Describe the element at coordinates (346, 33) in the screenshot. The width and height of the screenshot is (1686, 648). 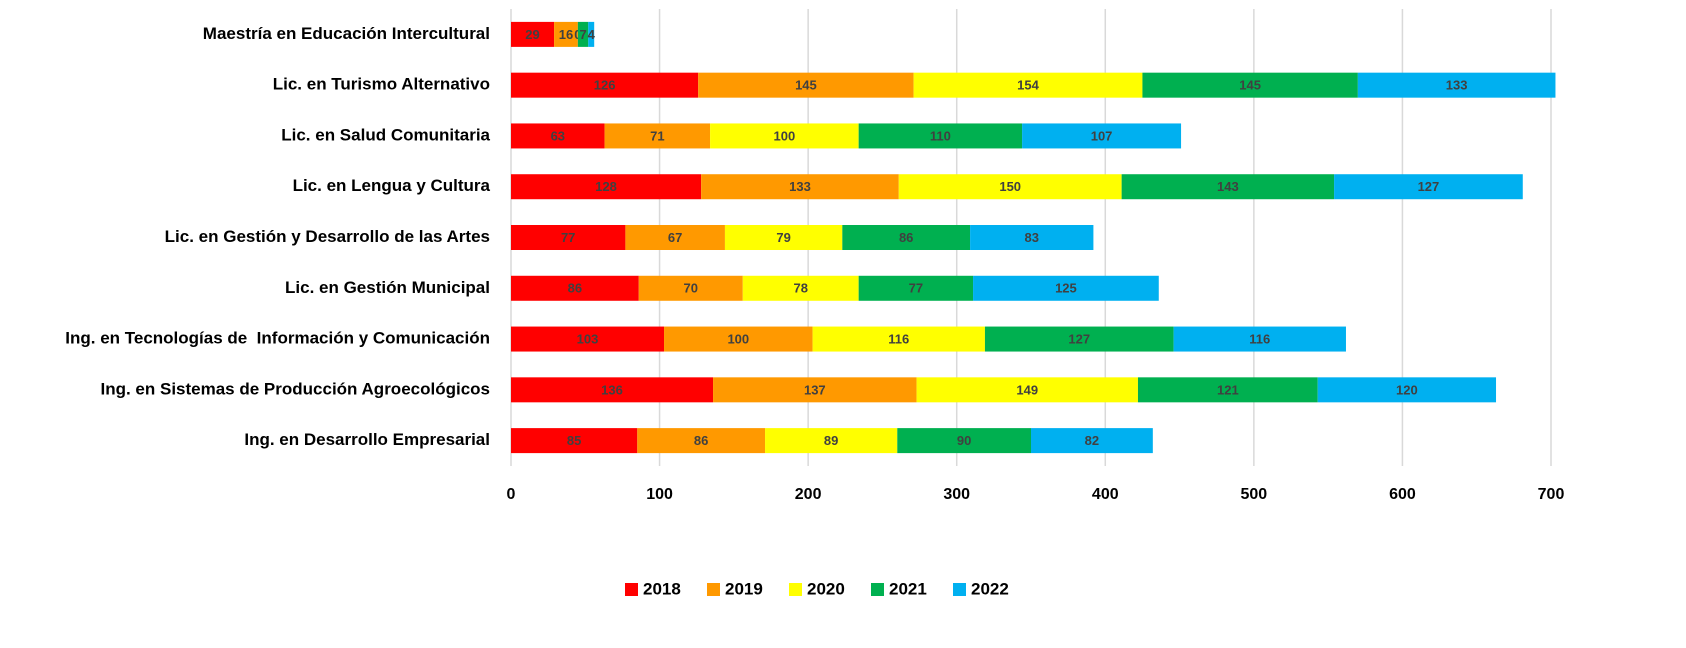
I see `y-tick-label: Maestría en Educación Intercultural` at that location.